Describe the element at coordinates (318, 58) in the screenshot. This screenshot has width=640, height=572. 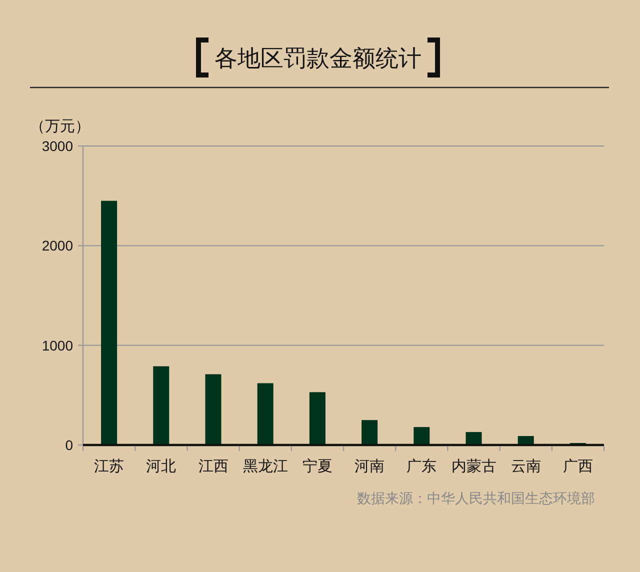
I see `title: 各地区罚款金额统计` at that location.